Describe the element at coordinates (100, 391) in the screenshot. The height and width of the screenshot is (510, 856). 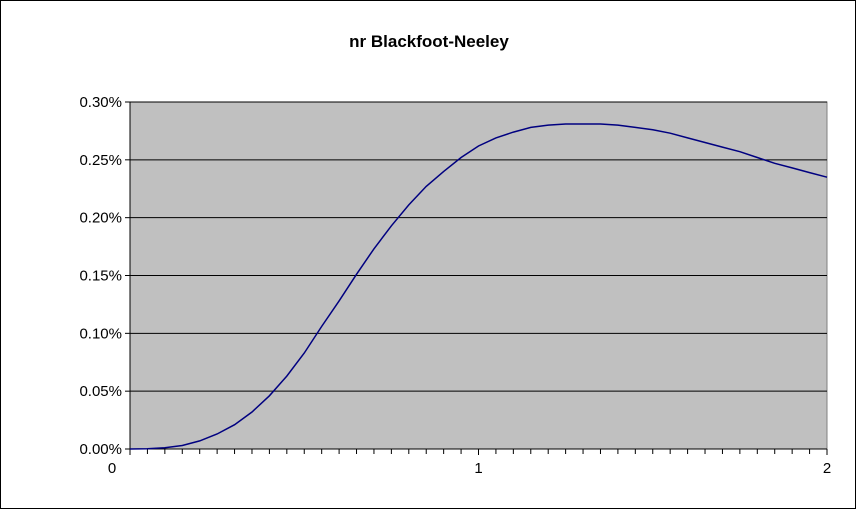
I see `y-tick-label: 0.05%` at that location.